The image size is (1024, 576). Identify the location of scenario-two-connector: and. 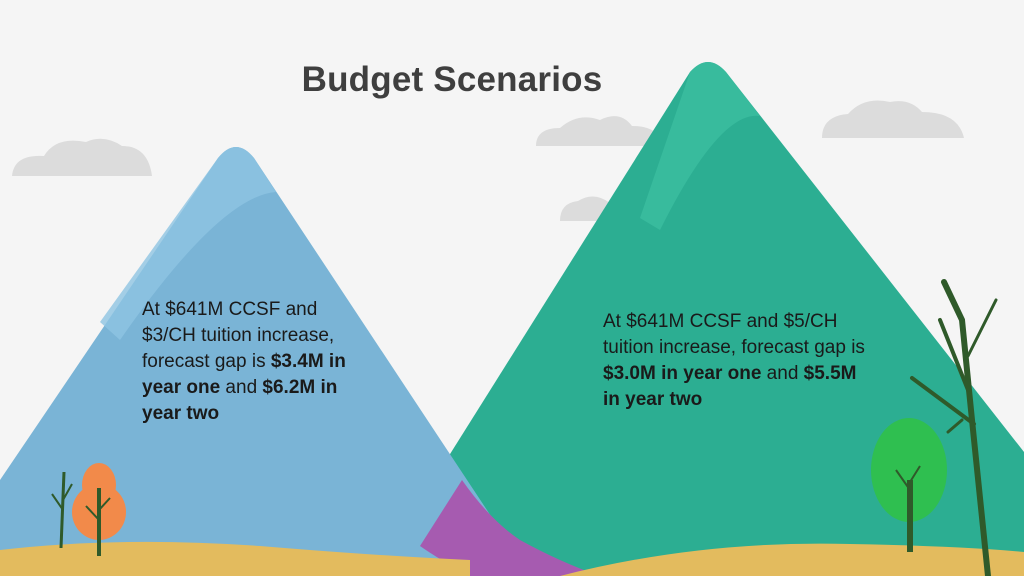
(782, 373).